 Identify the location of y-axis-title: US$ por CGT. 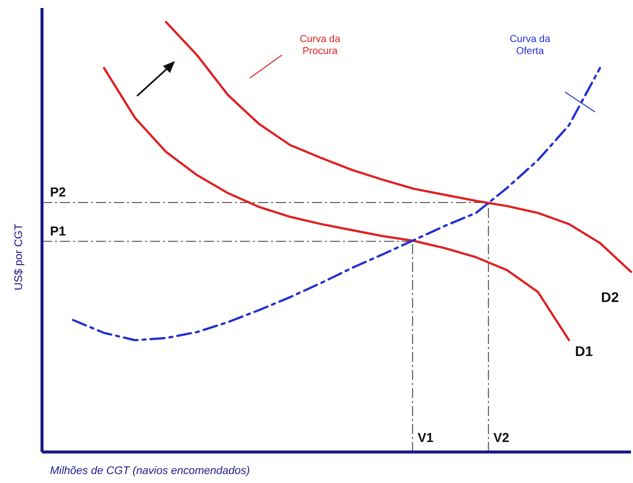
(19, 256).